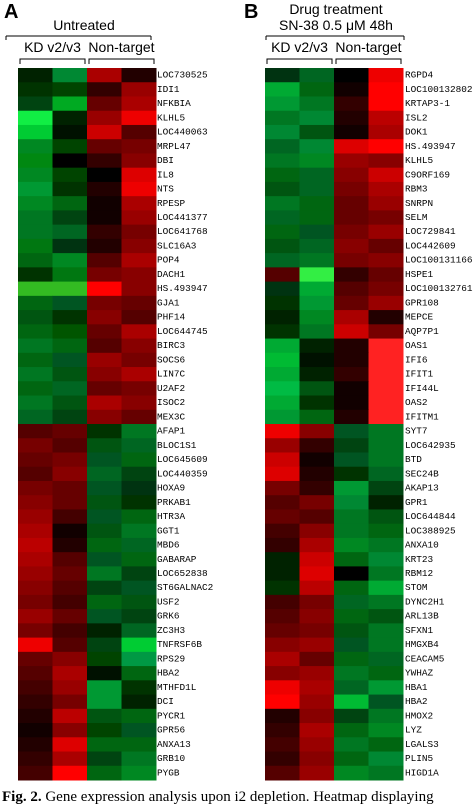 The image size is (474, 804). I want to click on gene-label: PLIN5, so click(419, 758).